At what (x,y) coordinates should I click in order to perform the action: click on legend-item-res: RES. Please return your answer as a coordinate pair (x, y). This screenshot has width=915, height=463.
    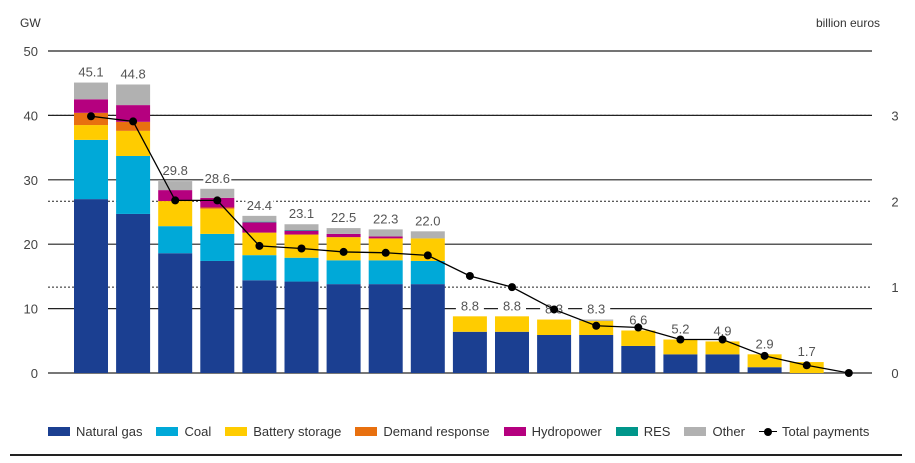
    Looking at the image, I should click on (643, 431).